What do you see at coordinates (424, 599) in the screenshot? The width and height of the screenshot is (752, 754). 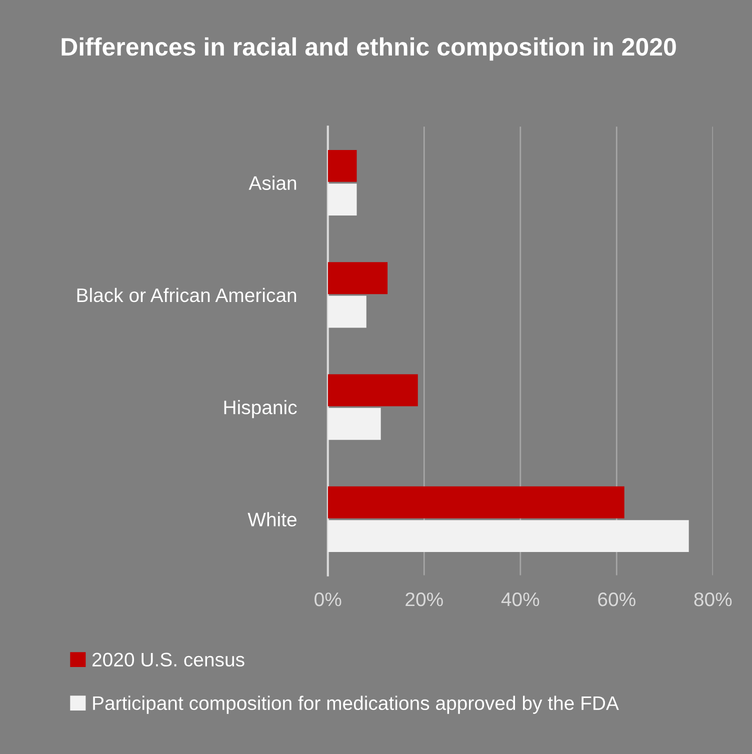 I see `x-tick-label: 20%` at bounding box center [424, 599].